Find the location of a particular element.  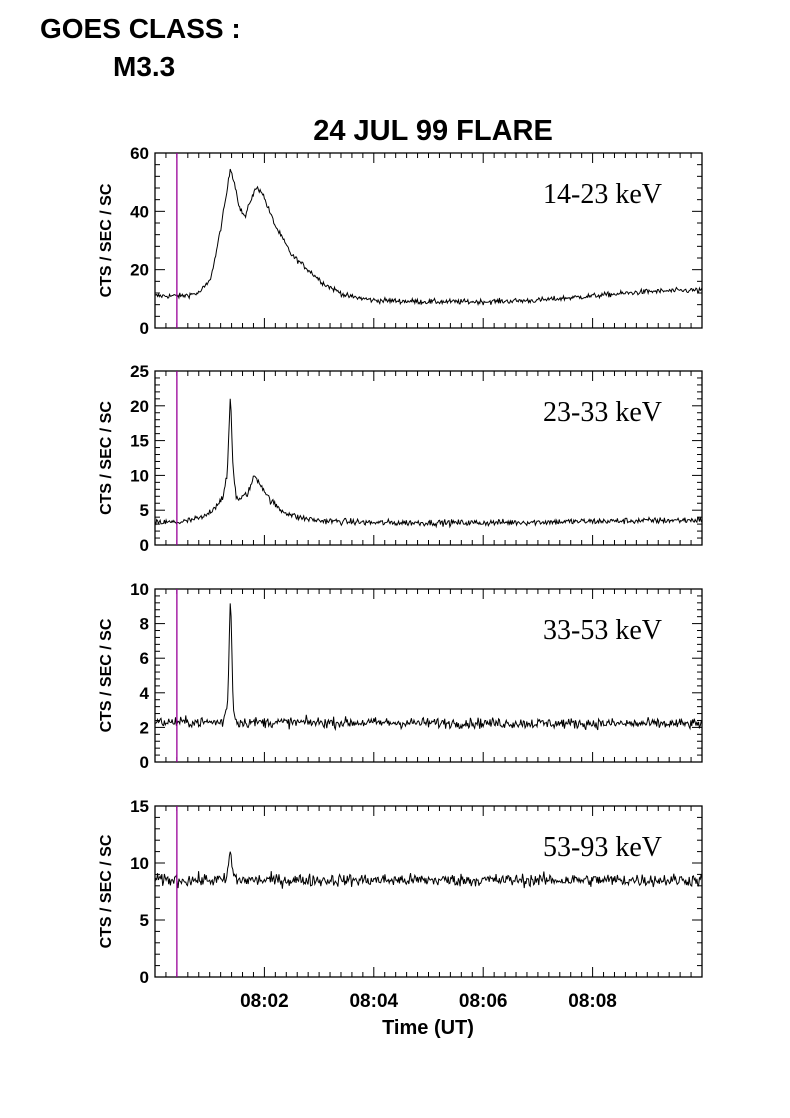

y-tick-label: 60 is located at coordinates (139, 153).